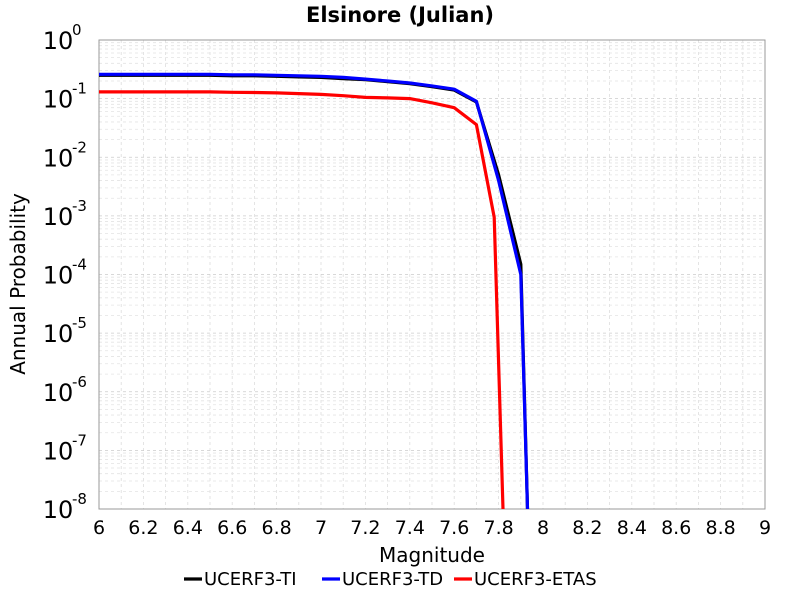  What do you see at coordinates (321, 528) in the screenshot?
I see `x-tick-label: 7` at bounding box center [321, 528].